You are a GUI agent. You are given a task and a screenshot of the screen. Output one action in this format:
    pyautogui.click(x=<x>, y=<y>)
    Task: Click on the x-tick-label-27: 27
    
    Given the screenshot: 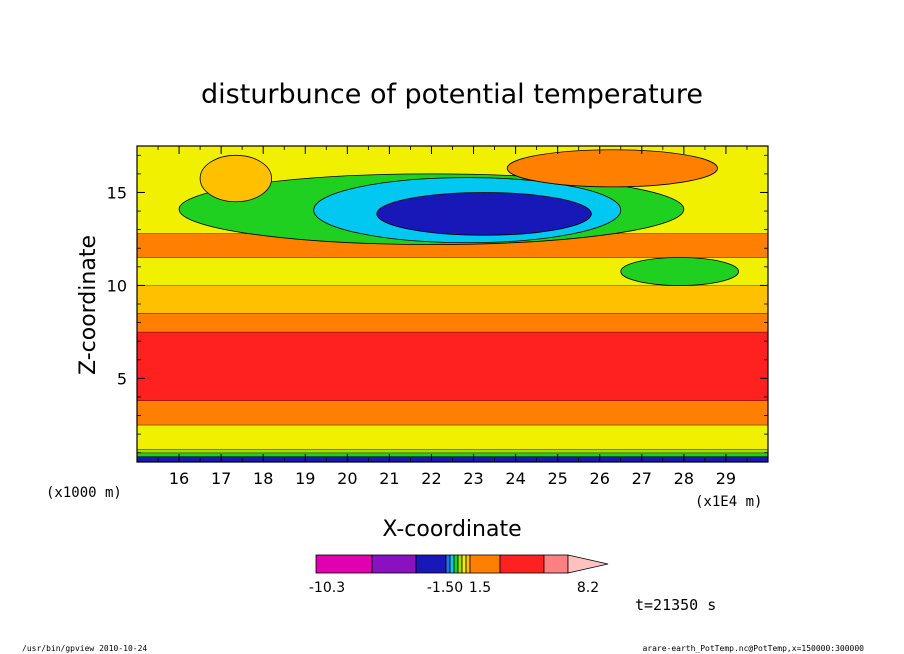 What is the action you would take?
    pyautogui.click(x=642, y=478)
    